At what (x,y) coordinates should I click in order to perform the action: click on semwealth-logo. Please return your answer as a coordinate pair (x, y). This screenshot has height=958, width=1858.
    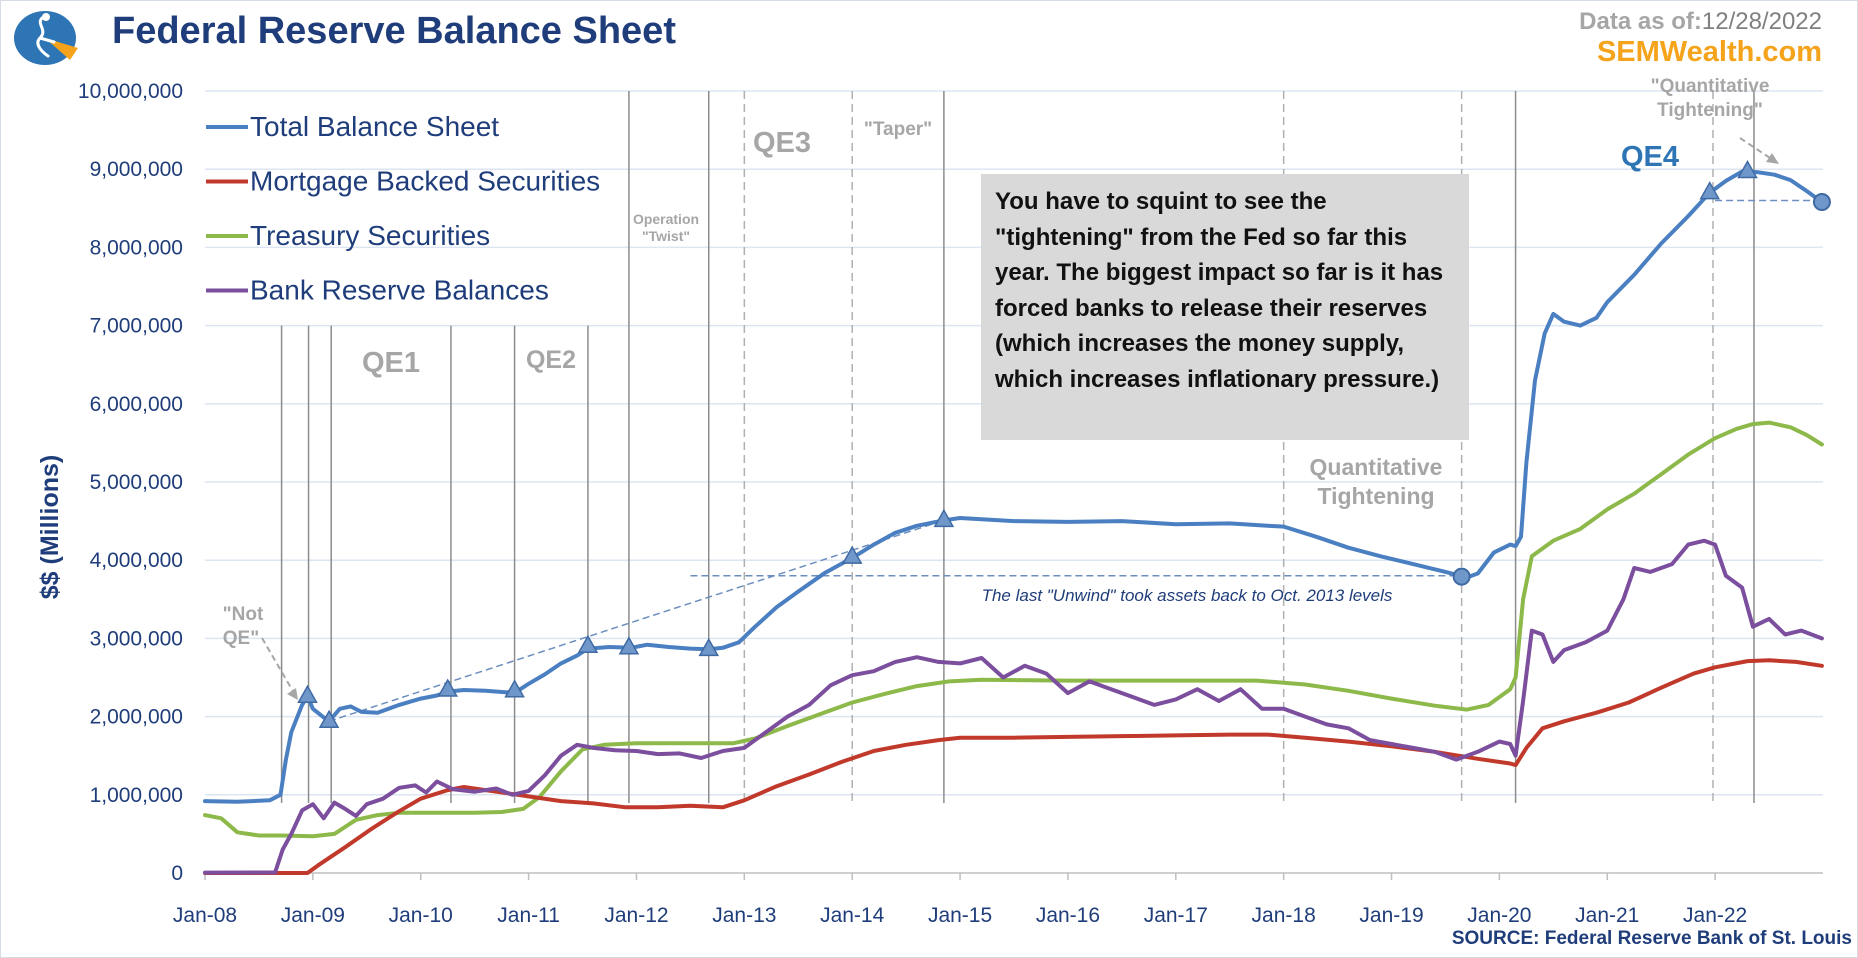
    Looking at the image, I should click on (46, 38).